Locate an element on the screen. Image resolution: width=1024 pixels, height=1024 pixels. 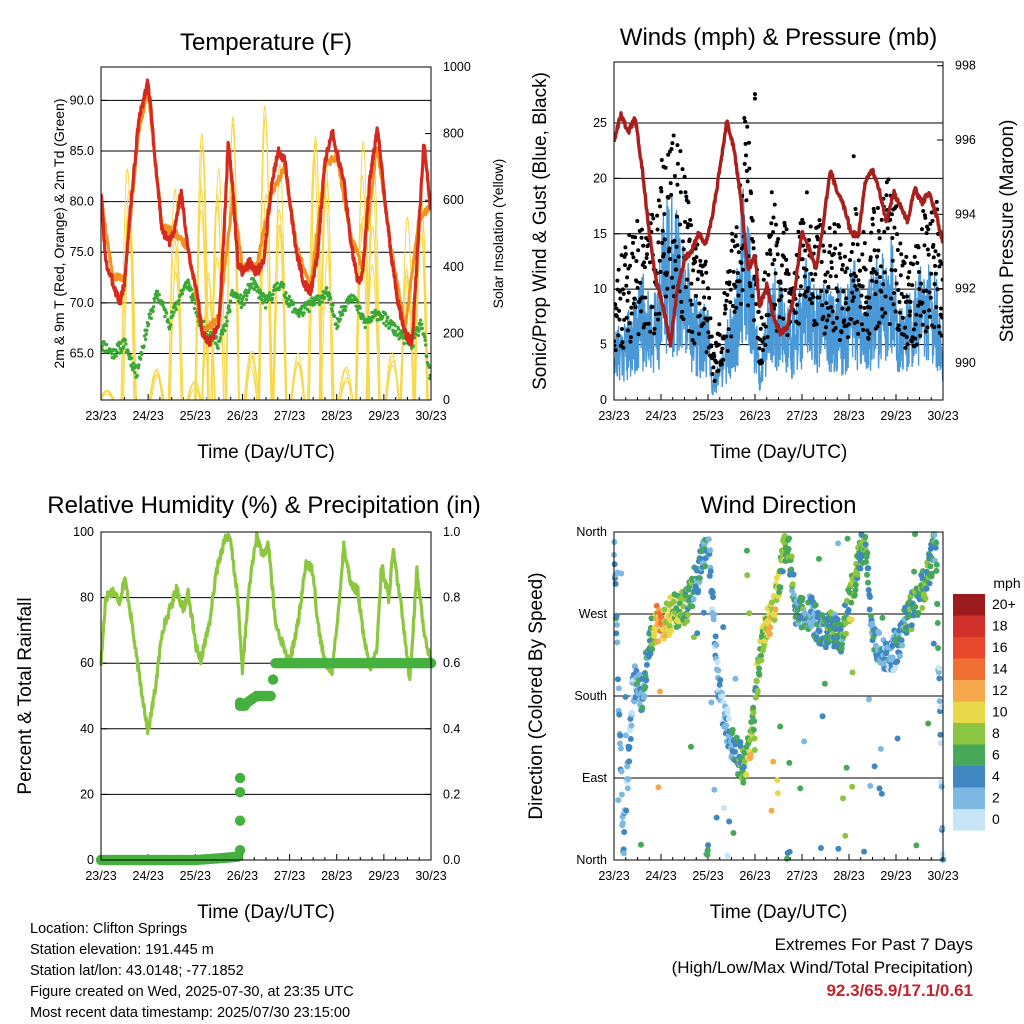
x-tick-label: 23/23 is located at coordinates (613, 416).